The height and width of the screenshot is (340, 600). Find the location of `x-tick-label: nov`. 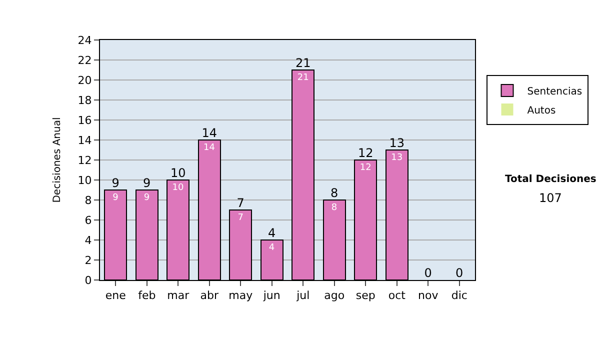

x-tick-label: nov is located at coordinates (428, 295).